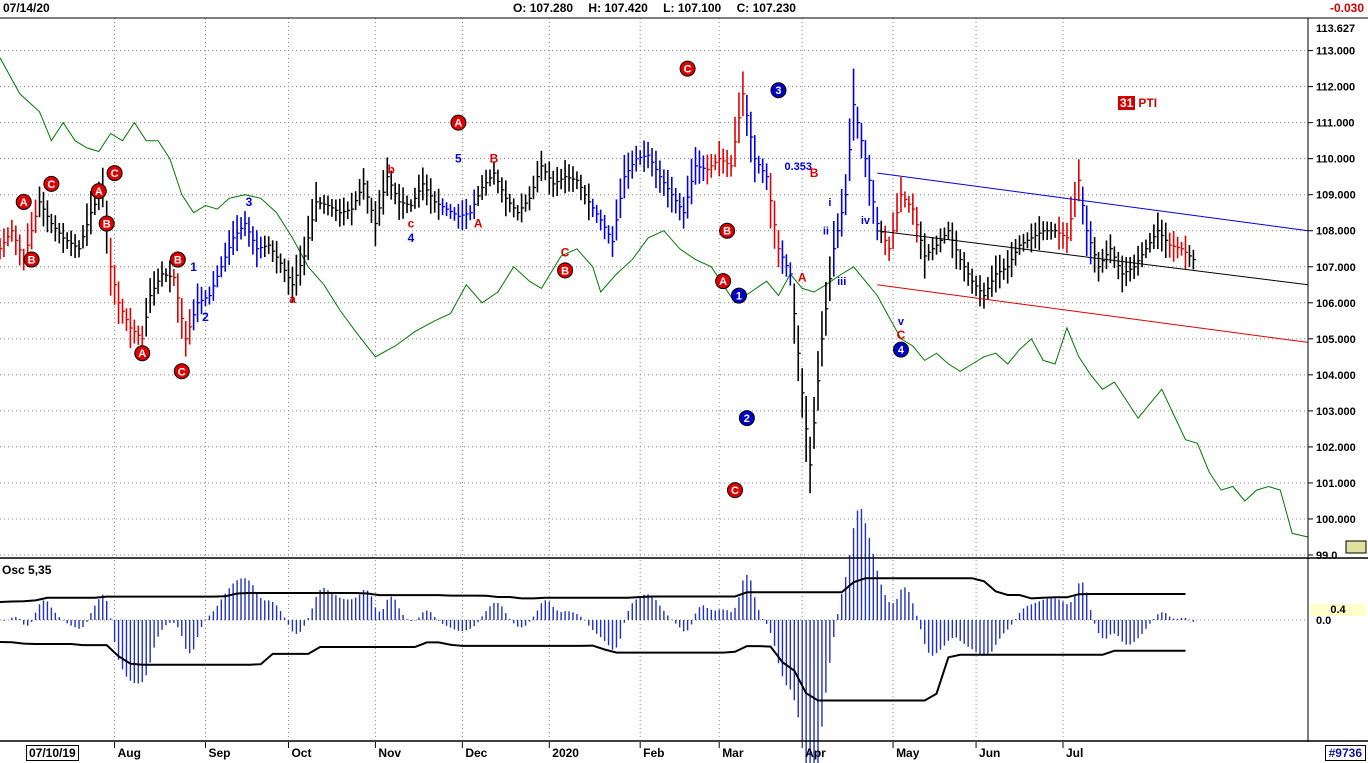 This screenshot has width=1368, height=763. I want to click on start-date-box: 07/10/19, so click(52, 753).